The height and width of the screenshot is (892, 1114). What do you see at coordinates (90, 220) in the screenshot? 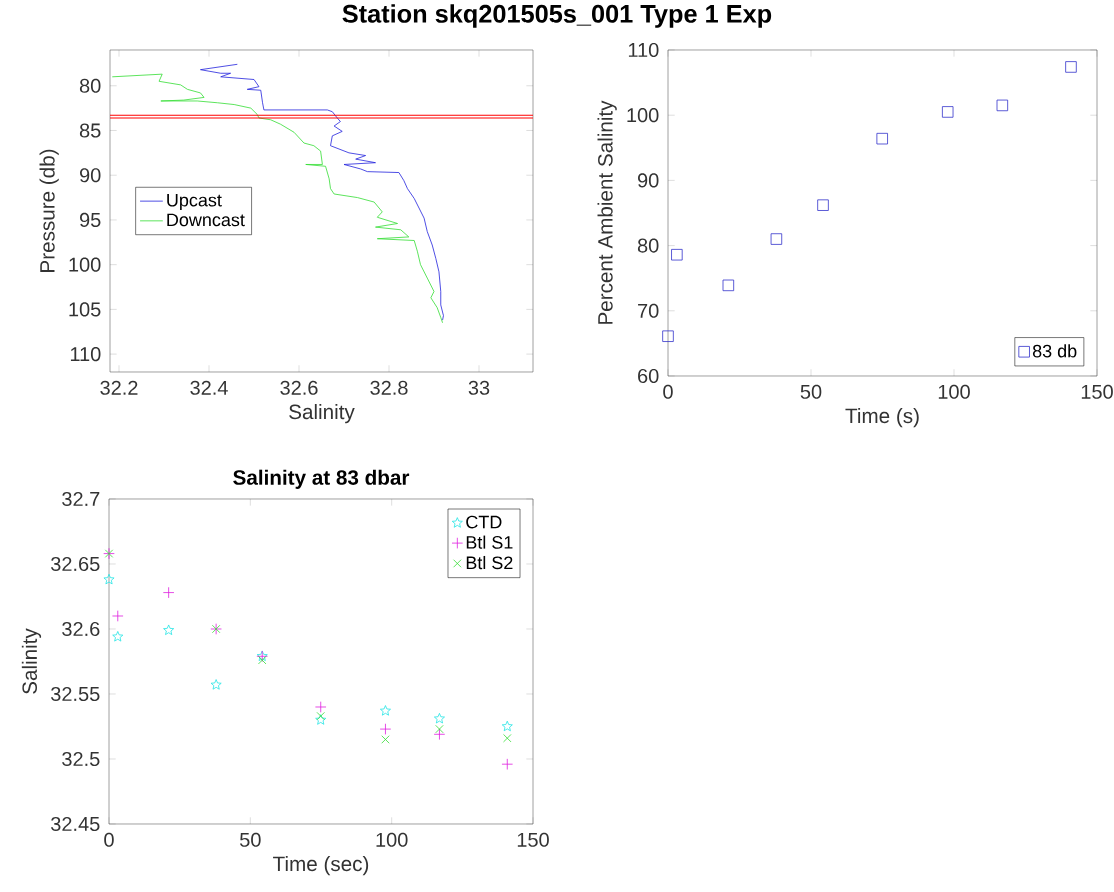
I see `y-tick-label: 95` at bounding box center [90, 220].